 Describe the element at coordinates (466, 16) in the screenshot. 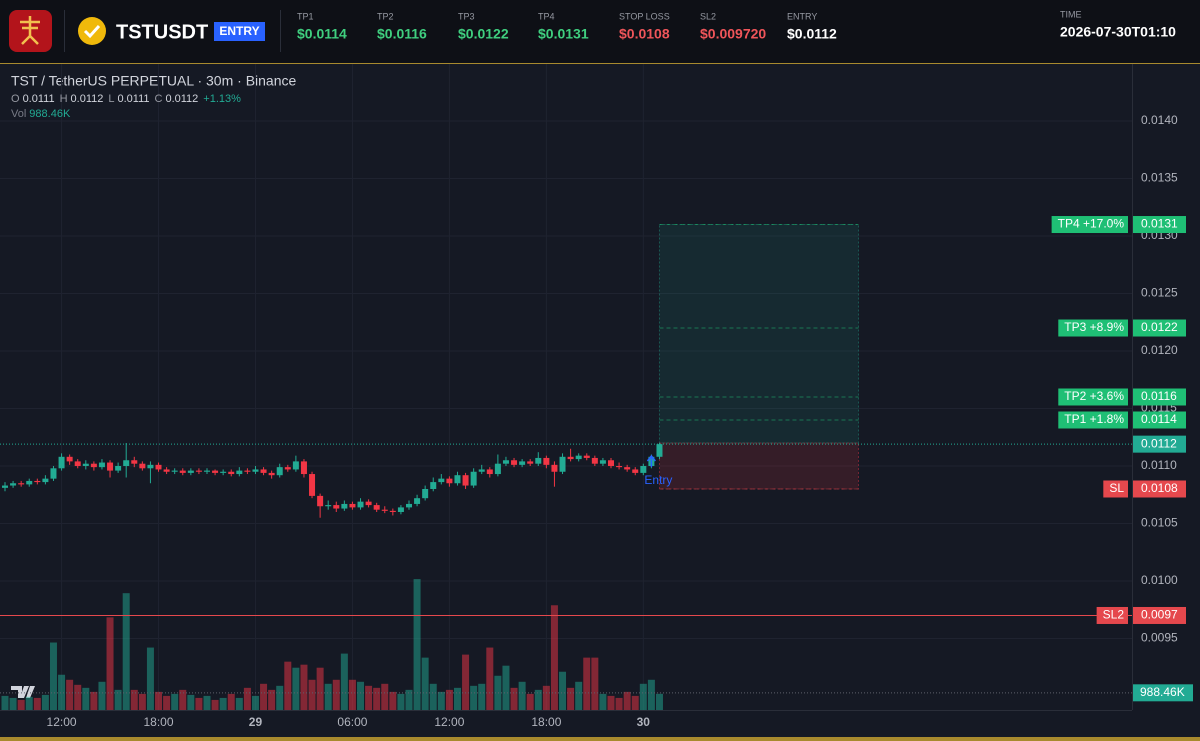

I see `level-label: TP3` at that location.